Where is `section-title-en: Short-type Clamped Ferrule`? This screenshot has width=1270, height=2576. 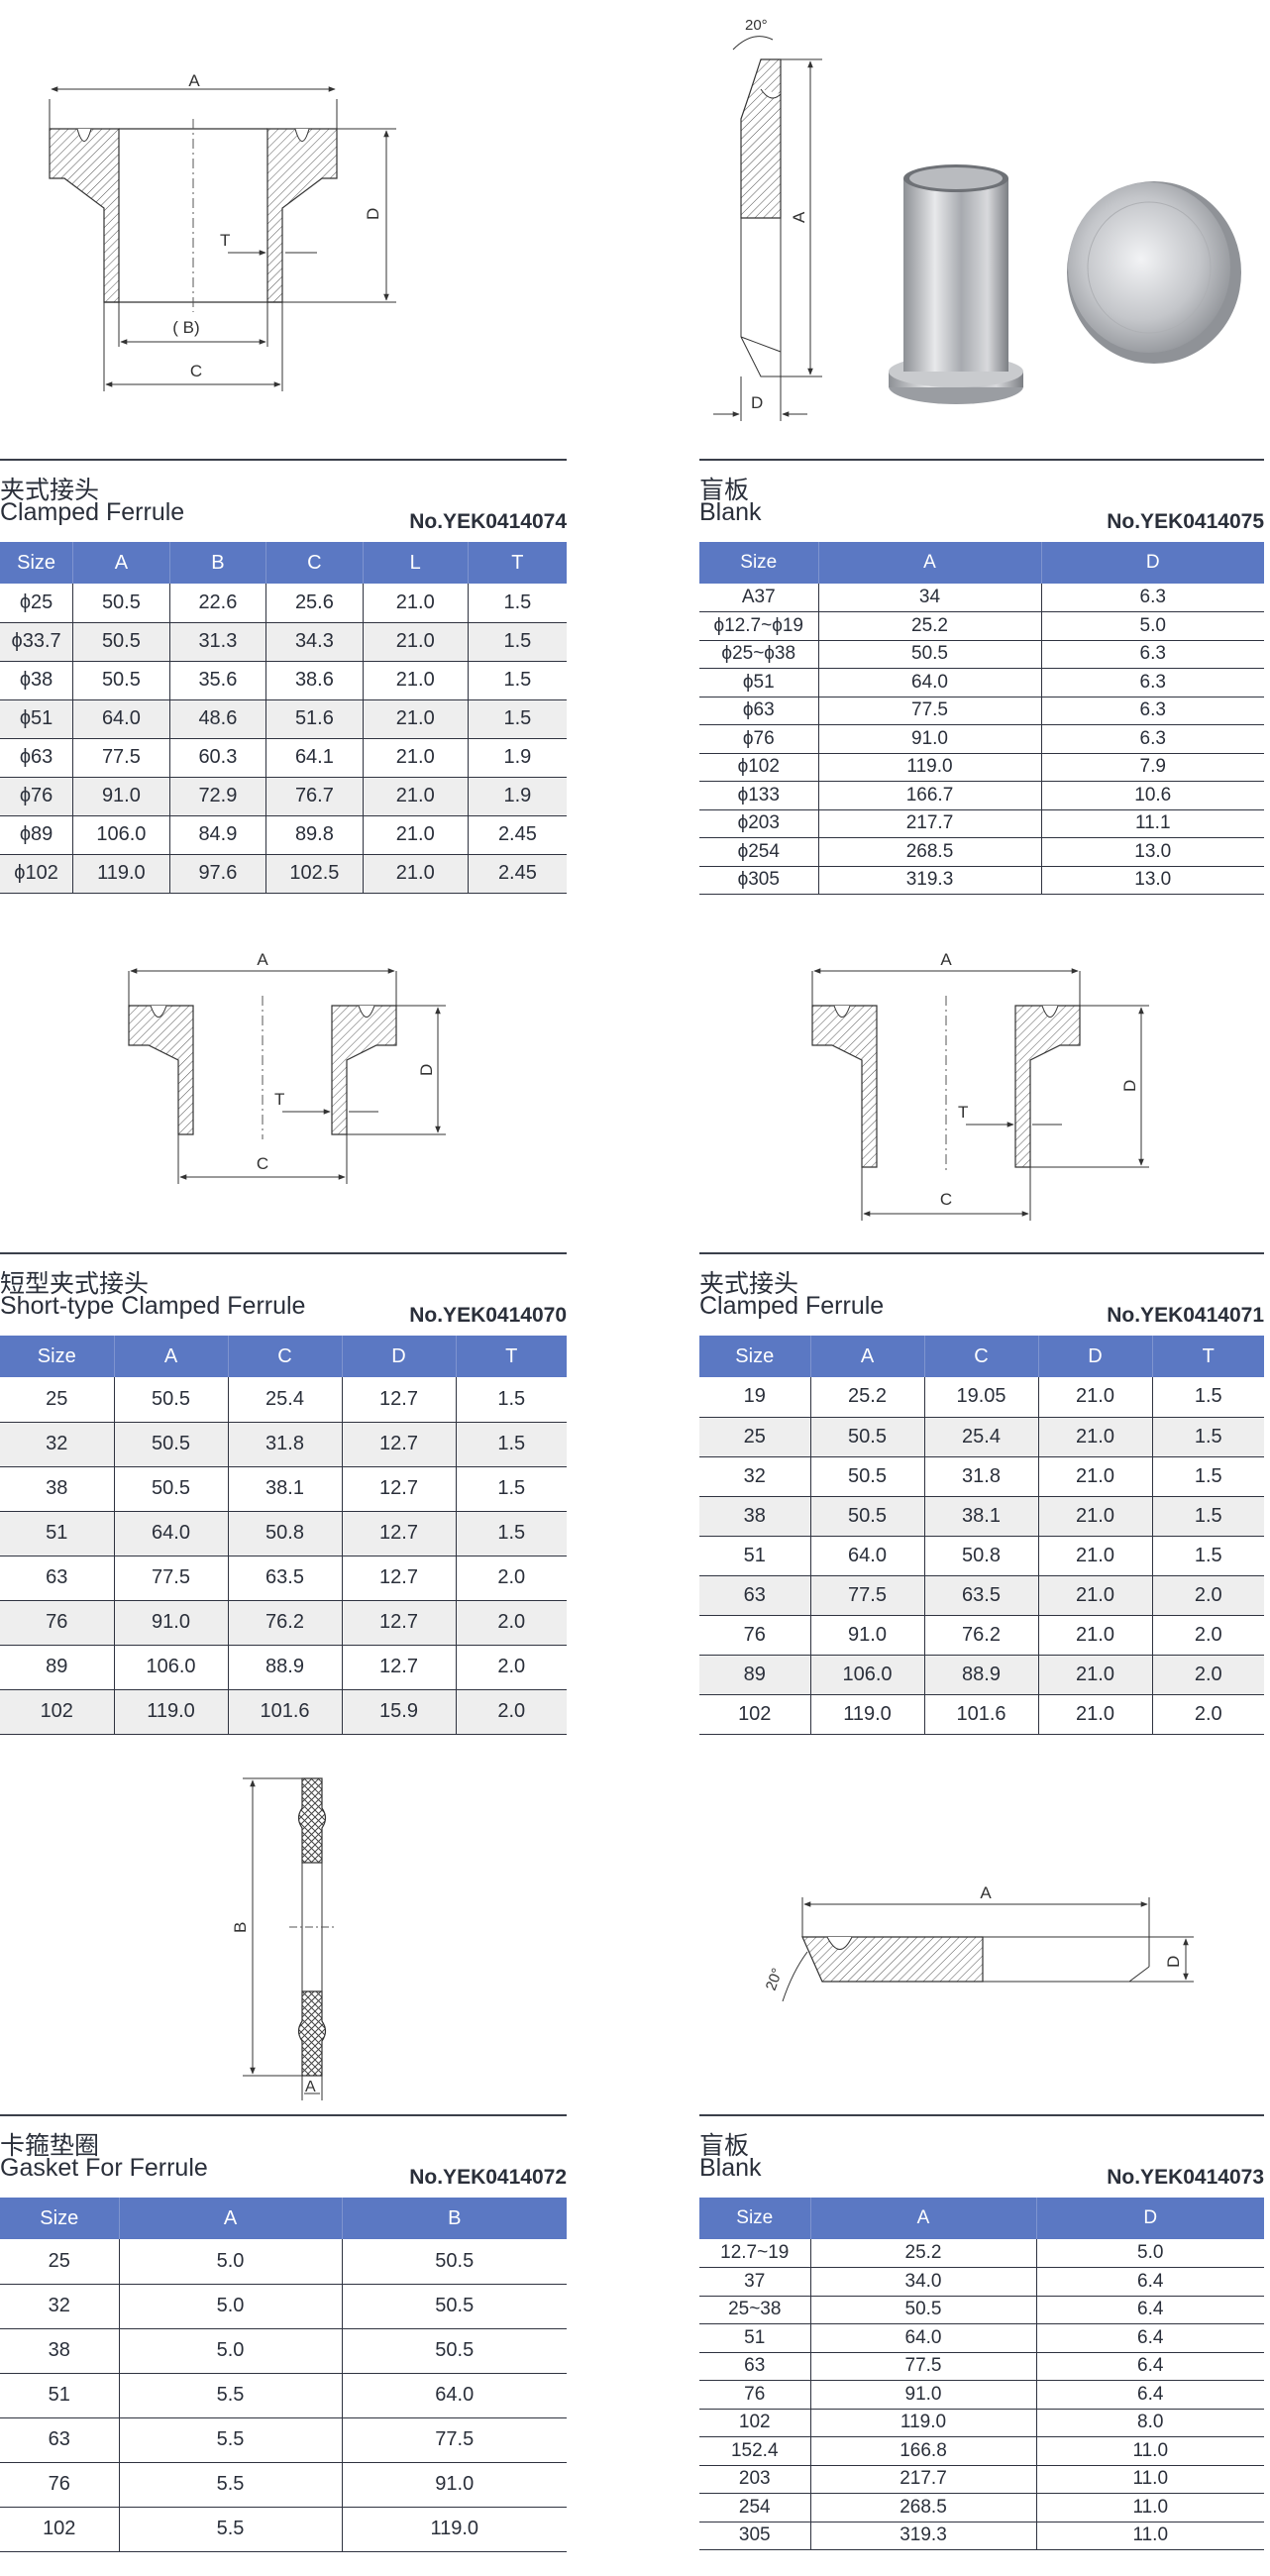 section-title-en: Short-type Clamped Ferrule is located at coordinates (153, 1306).